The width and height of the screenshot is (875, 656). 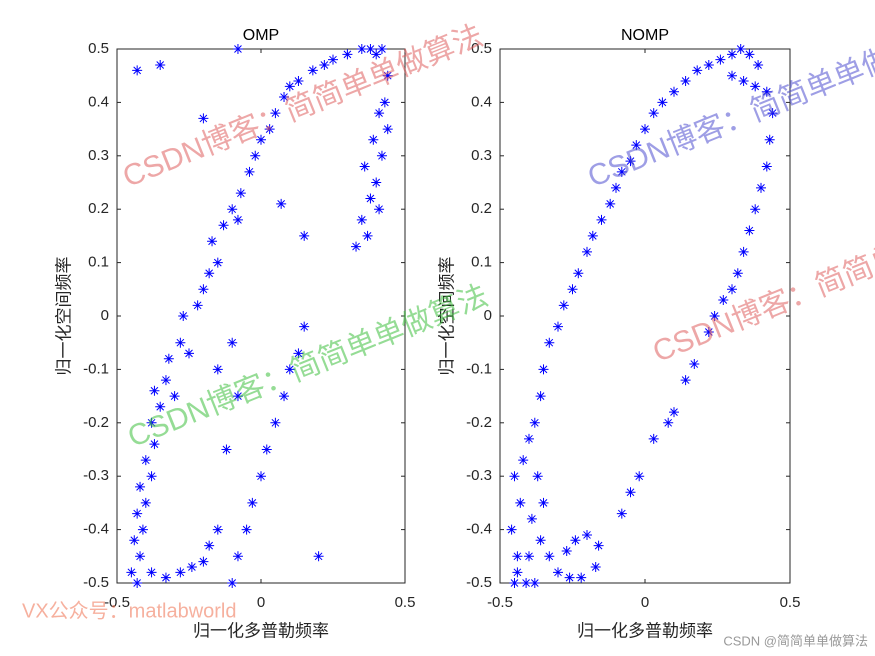 What do you see at coordinates (261, 632) in the screenshot?
I see `x-axis-label: 归一化多普勒频率` at bounding box center [261, 632].